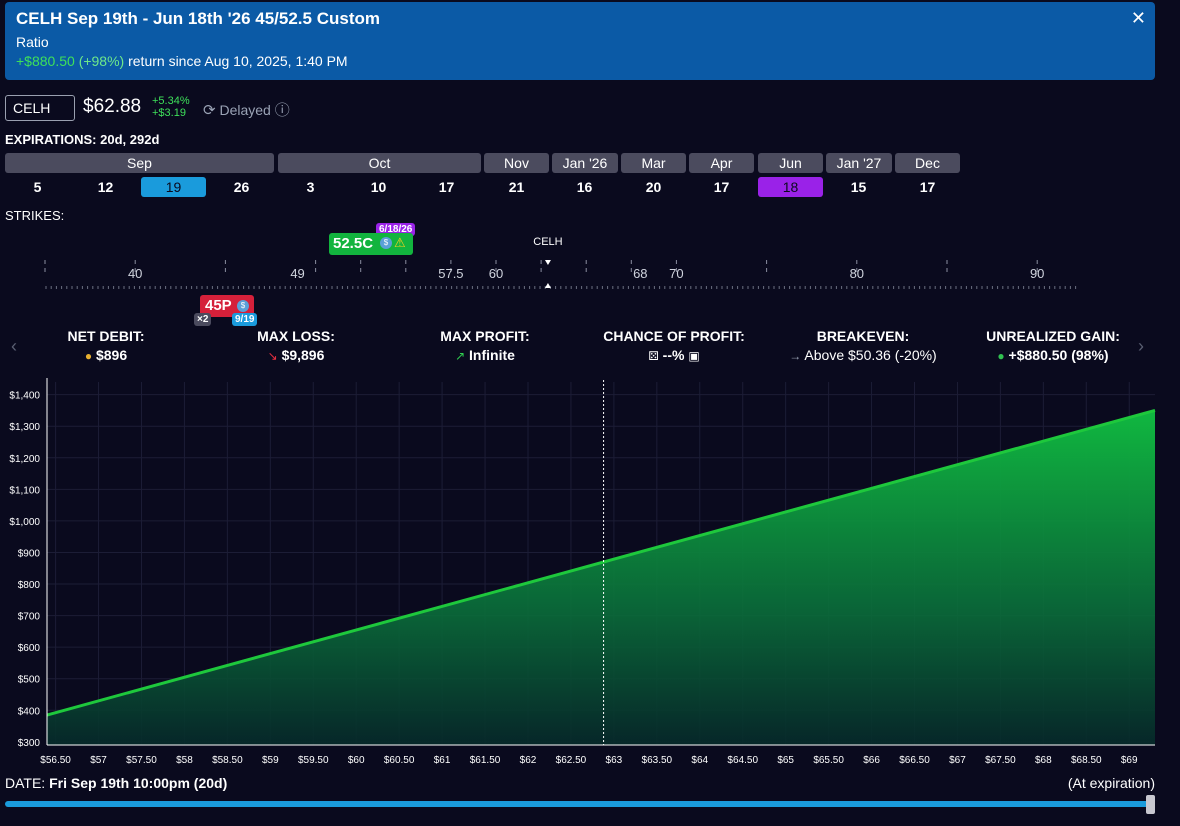  What do you see at coordinates (721, 163) in the screenshot?
I see `month-tab: Apr` at bounding box center [721, 163].